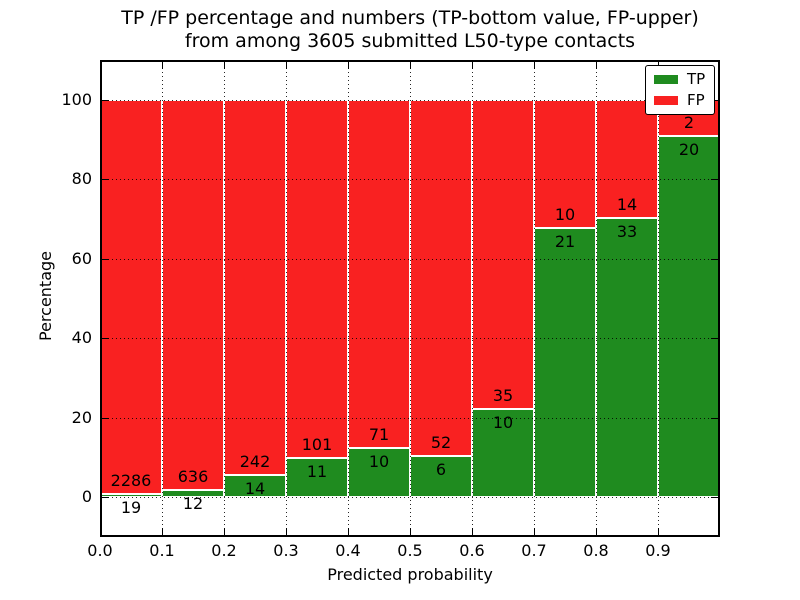 This screenshot has height=600, width=800. What do you see at coordinates (193, 503) in the screenshot?
I see `bar-label-tp-1: 12` at bounding box center [193, 503].